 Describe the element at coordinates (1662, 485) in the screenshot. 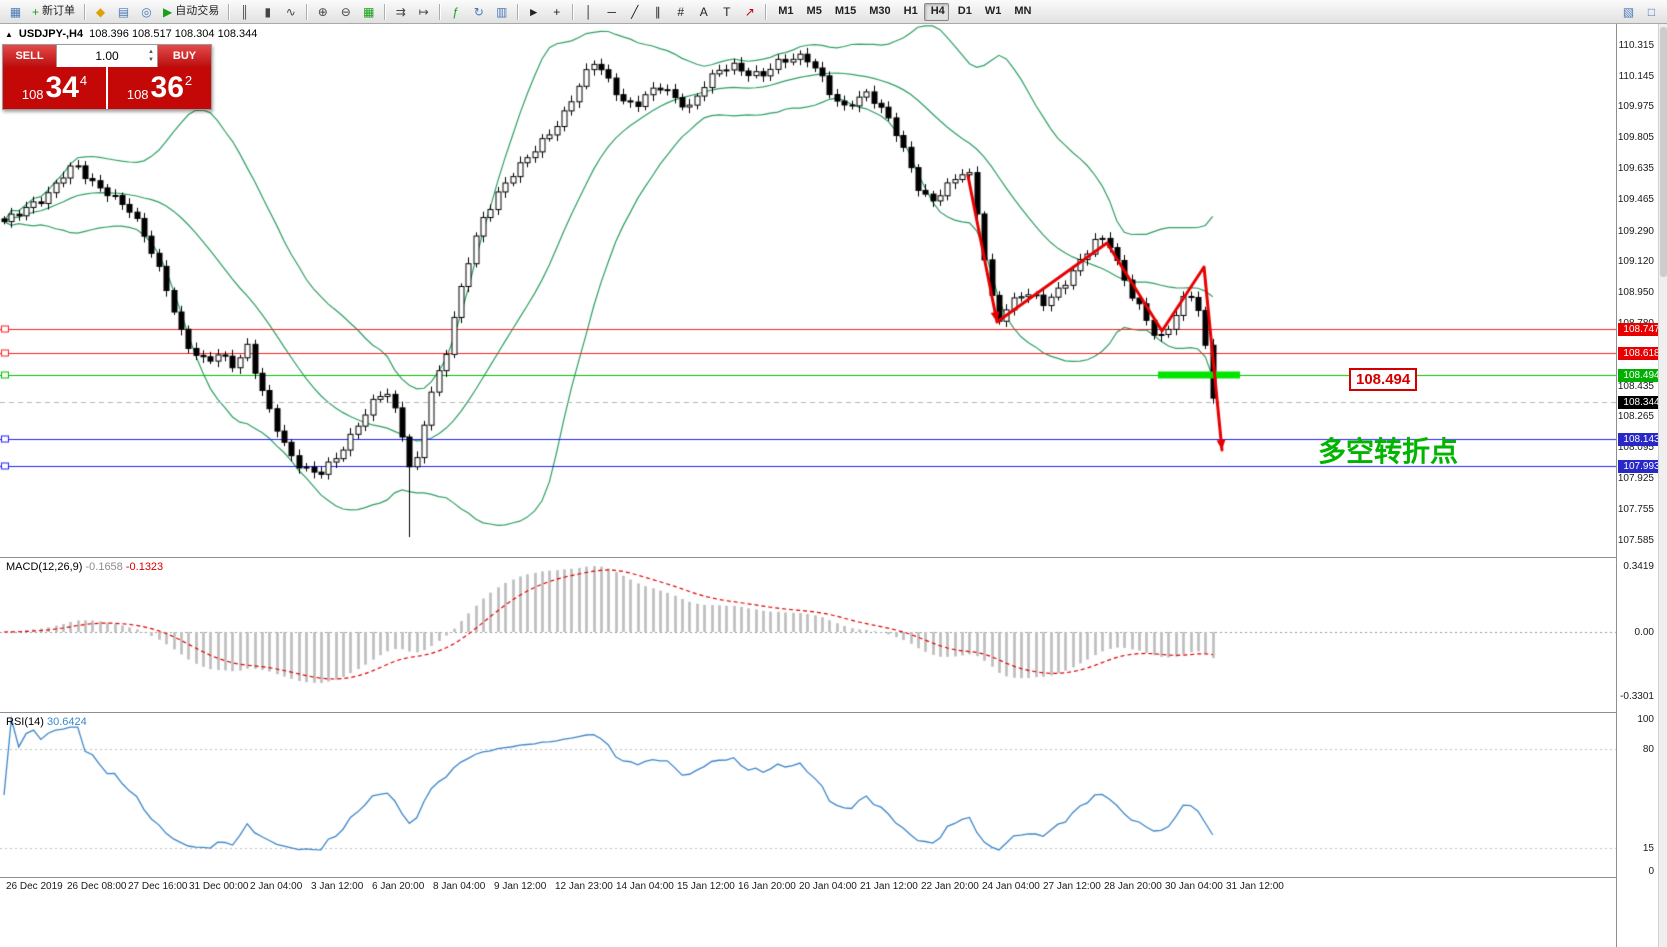

I see `vertical-scrollbar` at that location.